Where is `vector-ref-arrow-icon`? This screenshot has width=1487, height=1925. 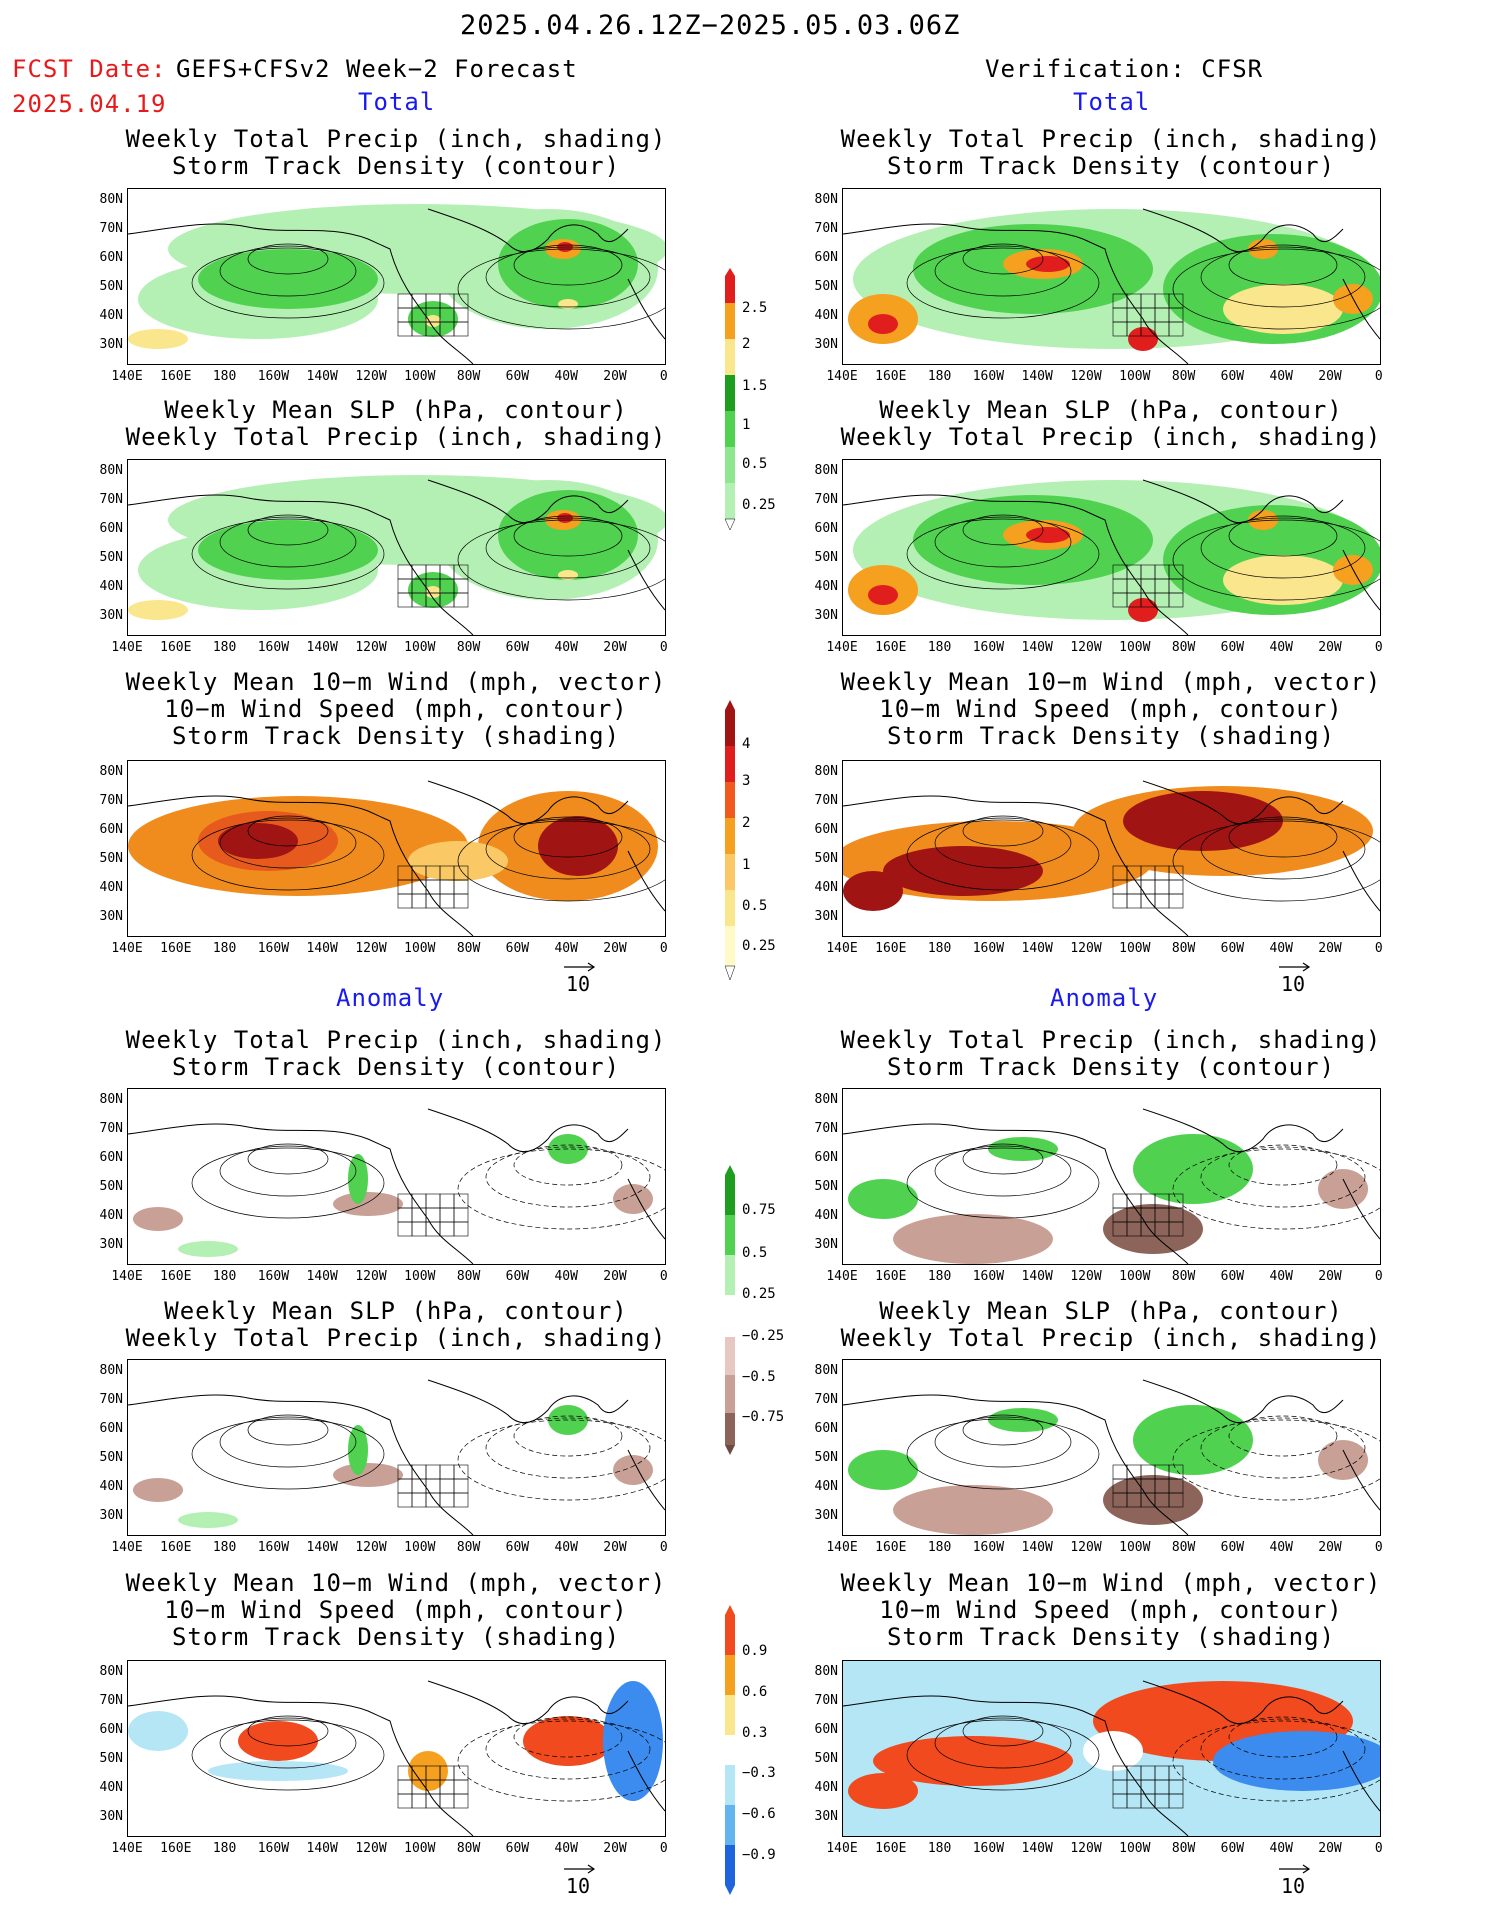 vector-ref-arrow-icon is located at coordinates (1295, 967).